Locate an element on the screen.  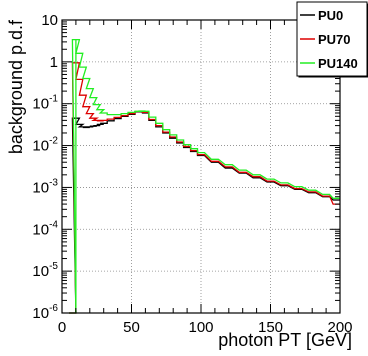
y-tick-label: 10 is located at coordinates (49, 20).